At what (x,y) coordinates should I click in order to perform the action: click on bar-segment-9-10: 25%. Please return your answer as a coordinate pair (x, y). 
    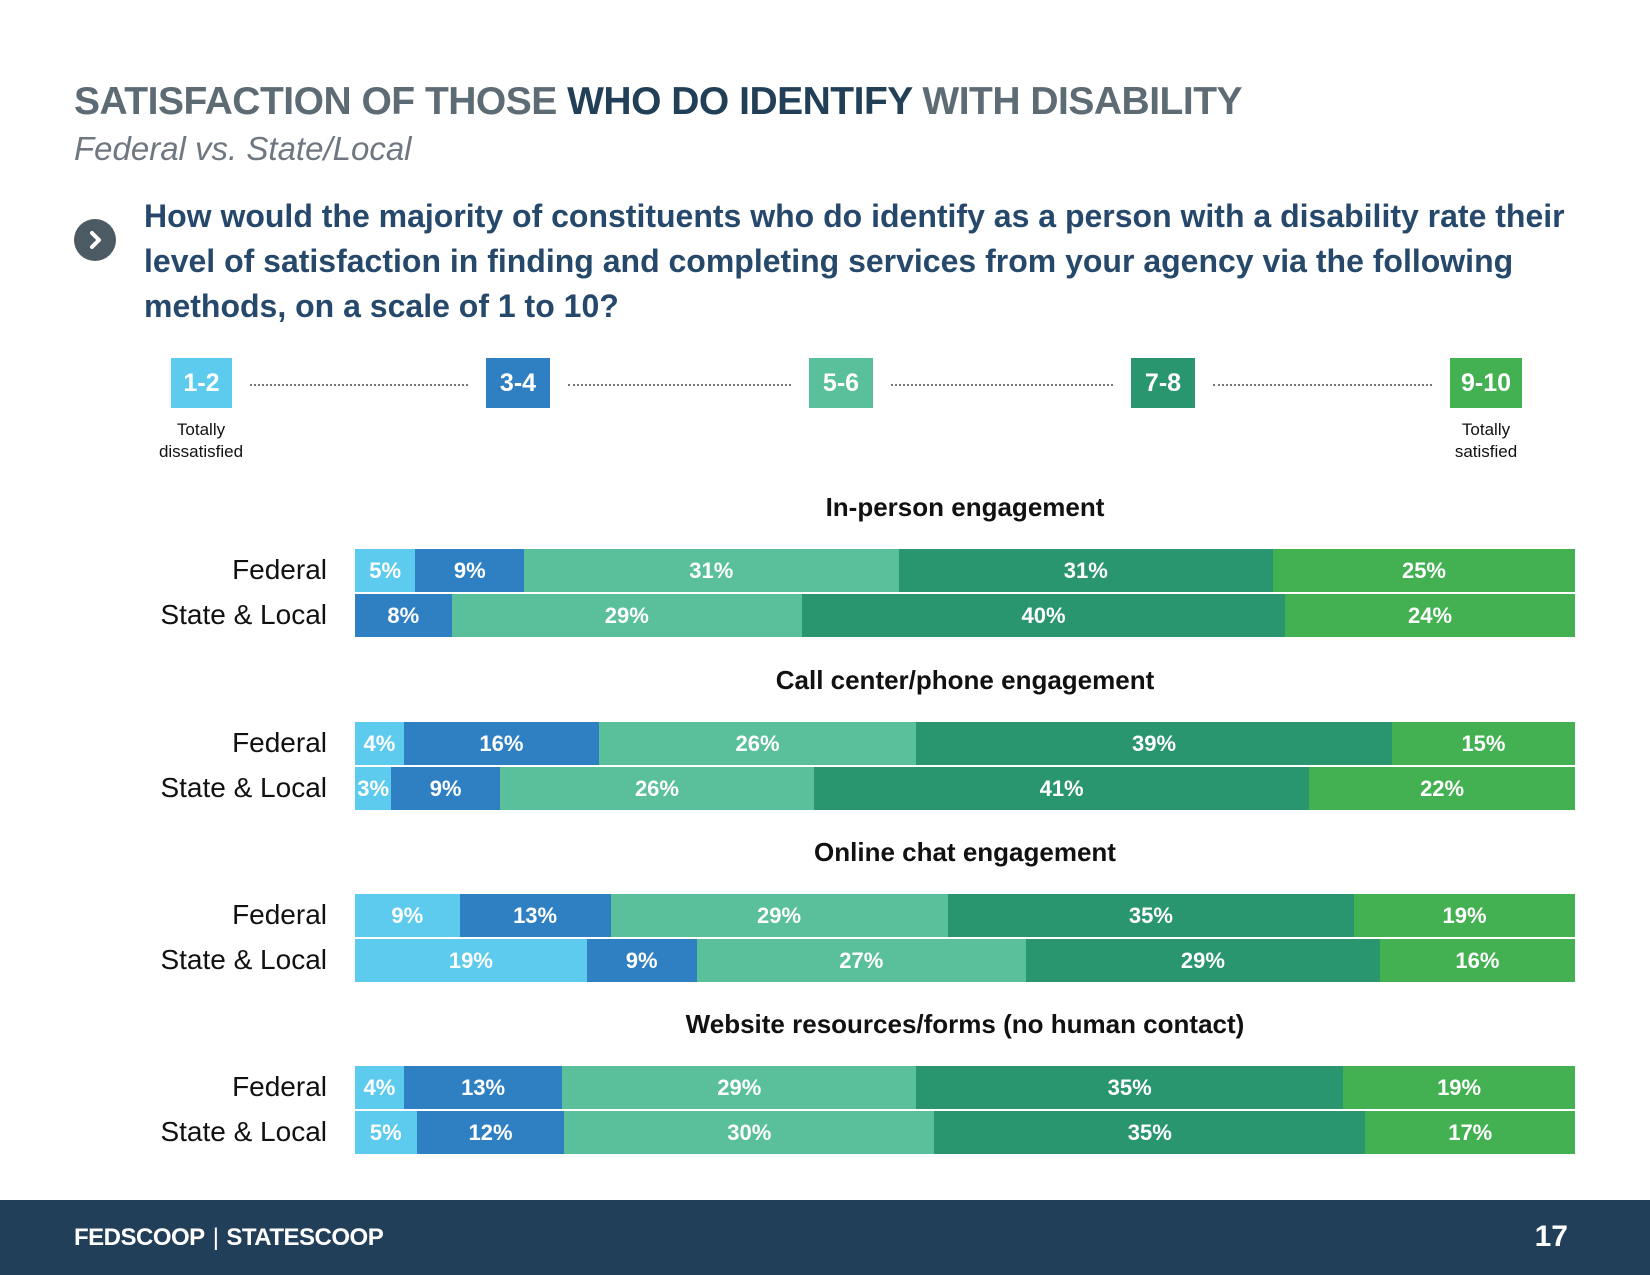
    Looking at the image, I should click on (1424, 570).